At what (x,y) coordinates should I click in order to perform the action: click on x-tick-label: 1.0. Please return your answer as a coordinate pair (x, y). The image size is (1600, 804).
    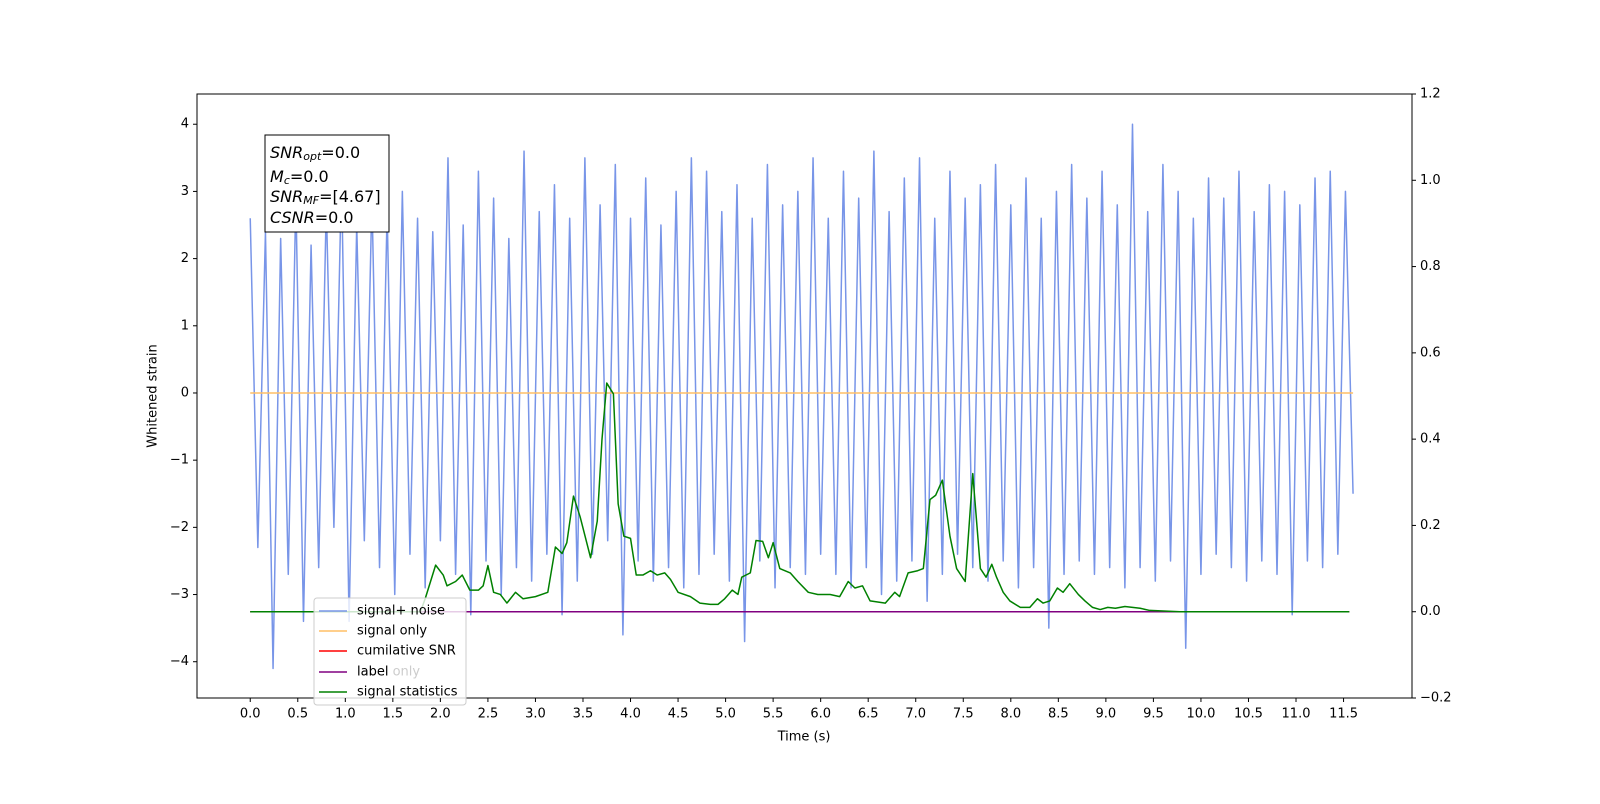
    Looking at the image, I should click on (345, 714).